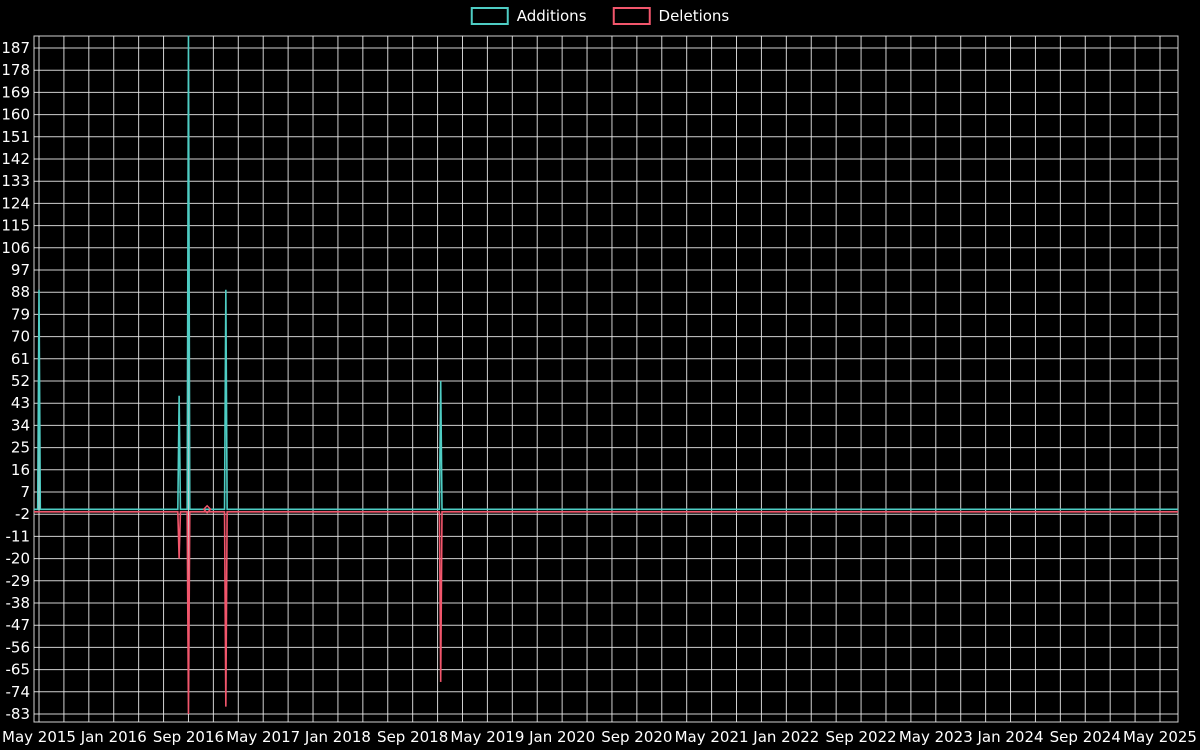 This screenshot has height=750, width=1200. I want to click on legend-item-additions: Additions, so click(528, 15).